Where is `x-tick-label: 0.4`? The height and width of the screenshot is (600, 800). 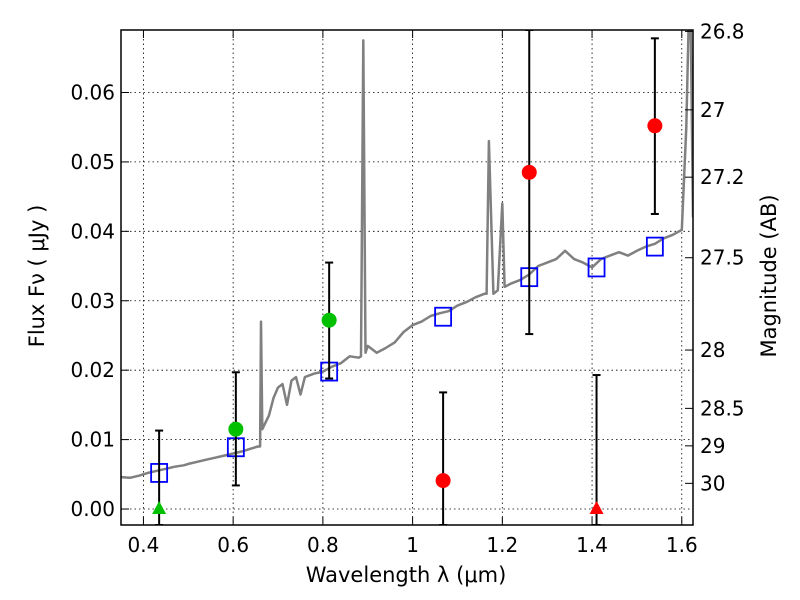
x-tick-label: 0.4 is located at coordinates (144, 545).